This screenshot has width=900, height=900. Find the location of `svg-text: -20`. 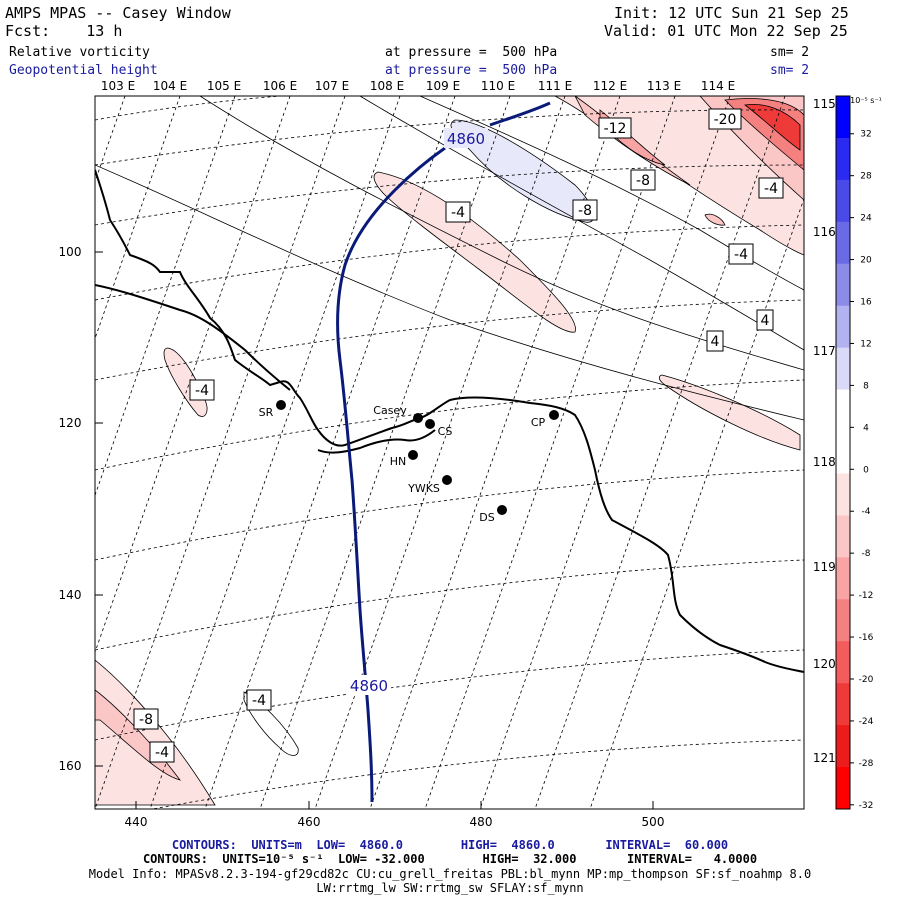

svg-text: -20 is located at coordinates (725, 120).